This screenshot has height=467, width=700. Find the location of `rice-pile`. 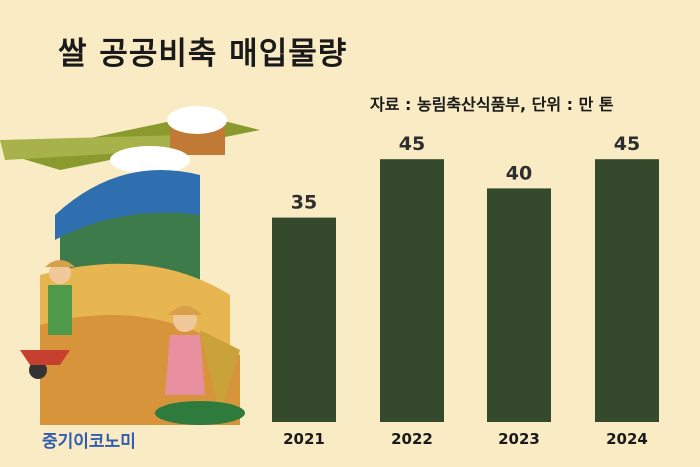

rice-pile is located at coordinates (197, 120).